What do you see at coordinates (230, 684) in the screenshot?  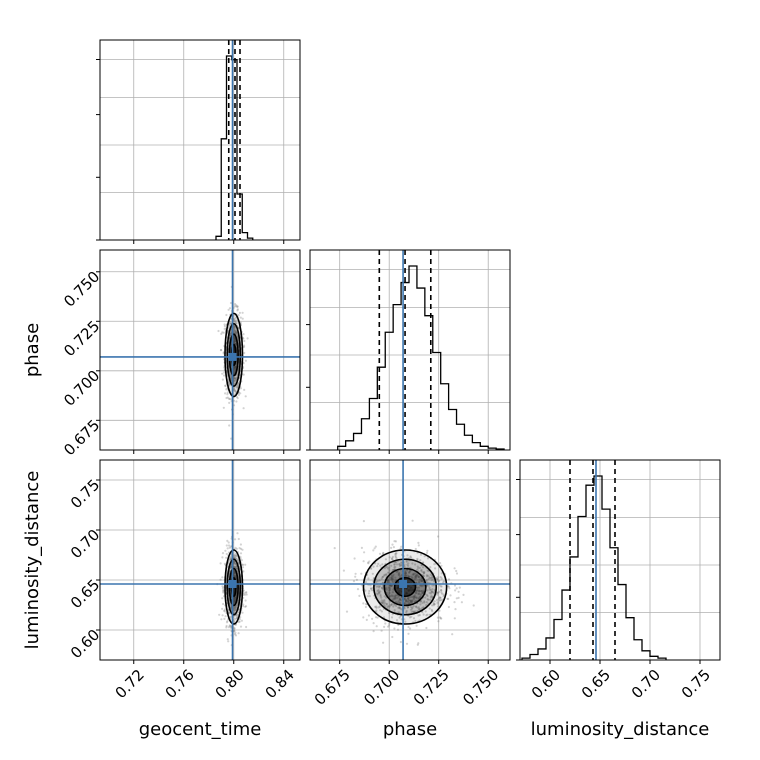 I see `x-tick-label: 0.80` at bounding box center [230, 684].